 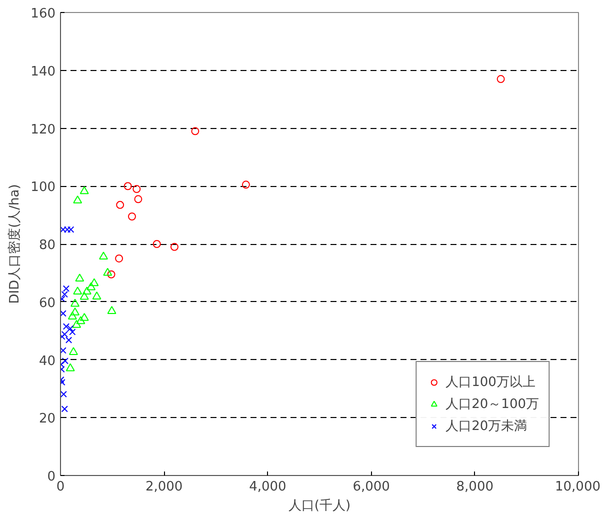 What do you see at coordinates (47, 361) in the screenshot?
I see `y-tick-label: 40` at bounding box center [47, 361].